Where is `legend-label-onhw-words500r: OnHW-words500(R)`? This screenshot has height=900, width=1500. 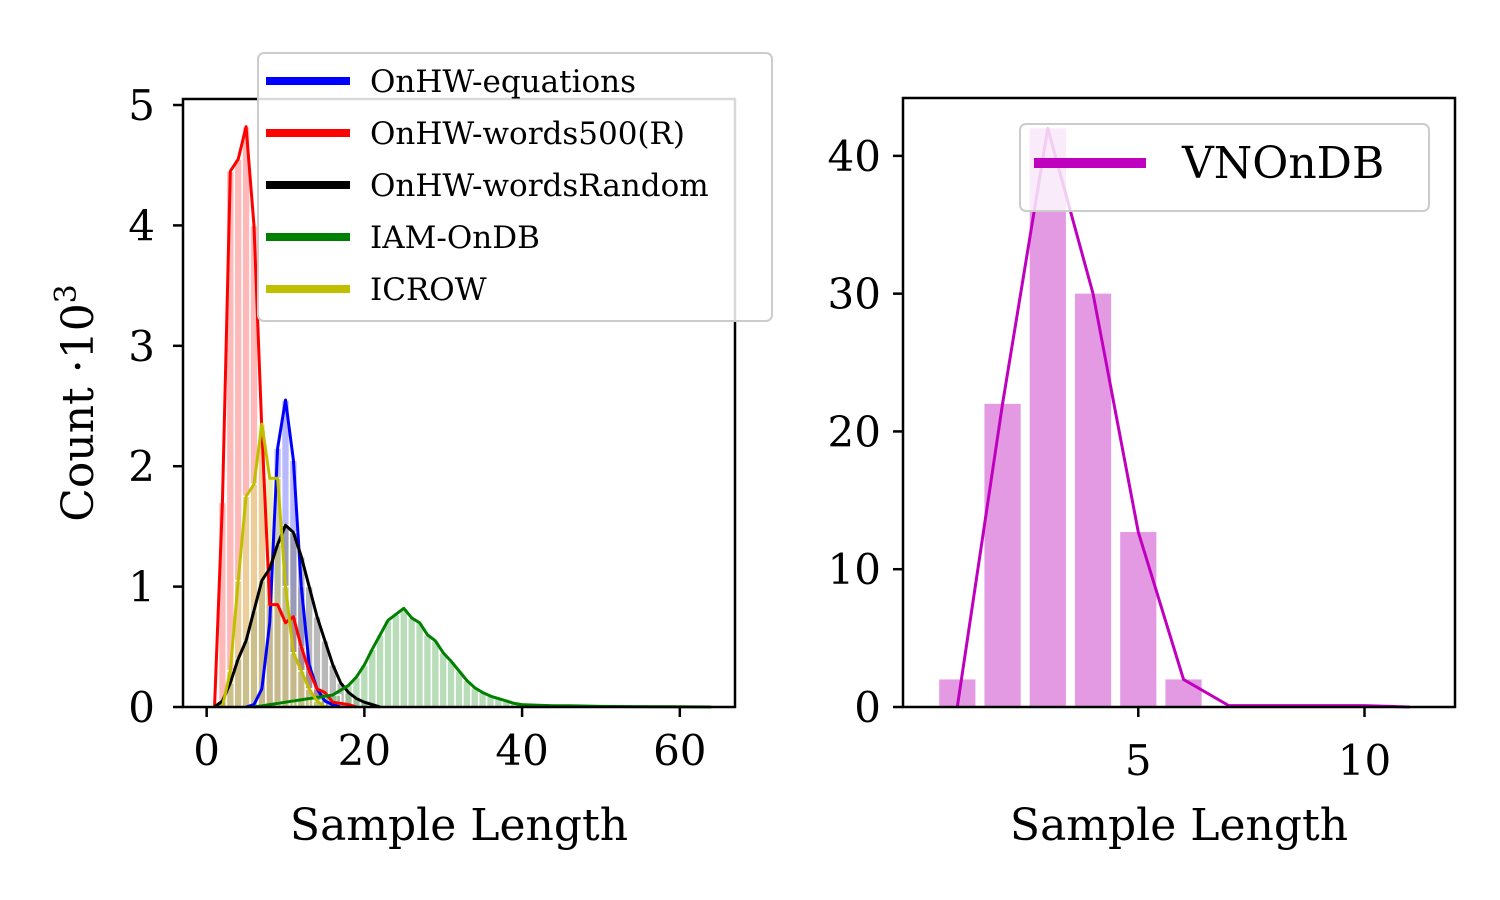
legend-label-onhw-words500r: OnHW-words500(R) is located at coordinates (527, 134).